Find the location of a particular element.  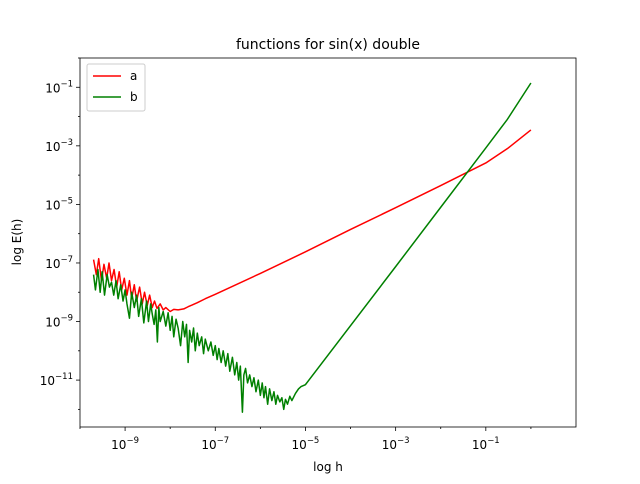

y-tick-label-exponent: −3 is located at coordinates (66, 143).